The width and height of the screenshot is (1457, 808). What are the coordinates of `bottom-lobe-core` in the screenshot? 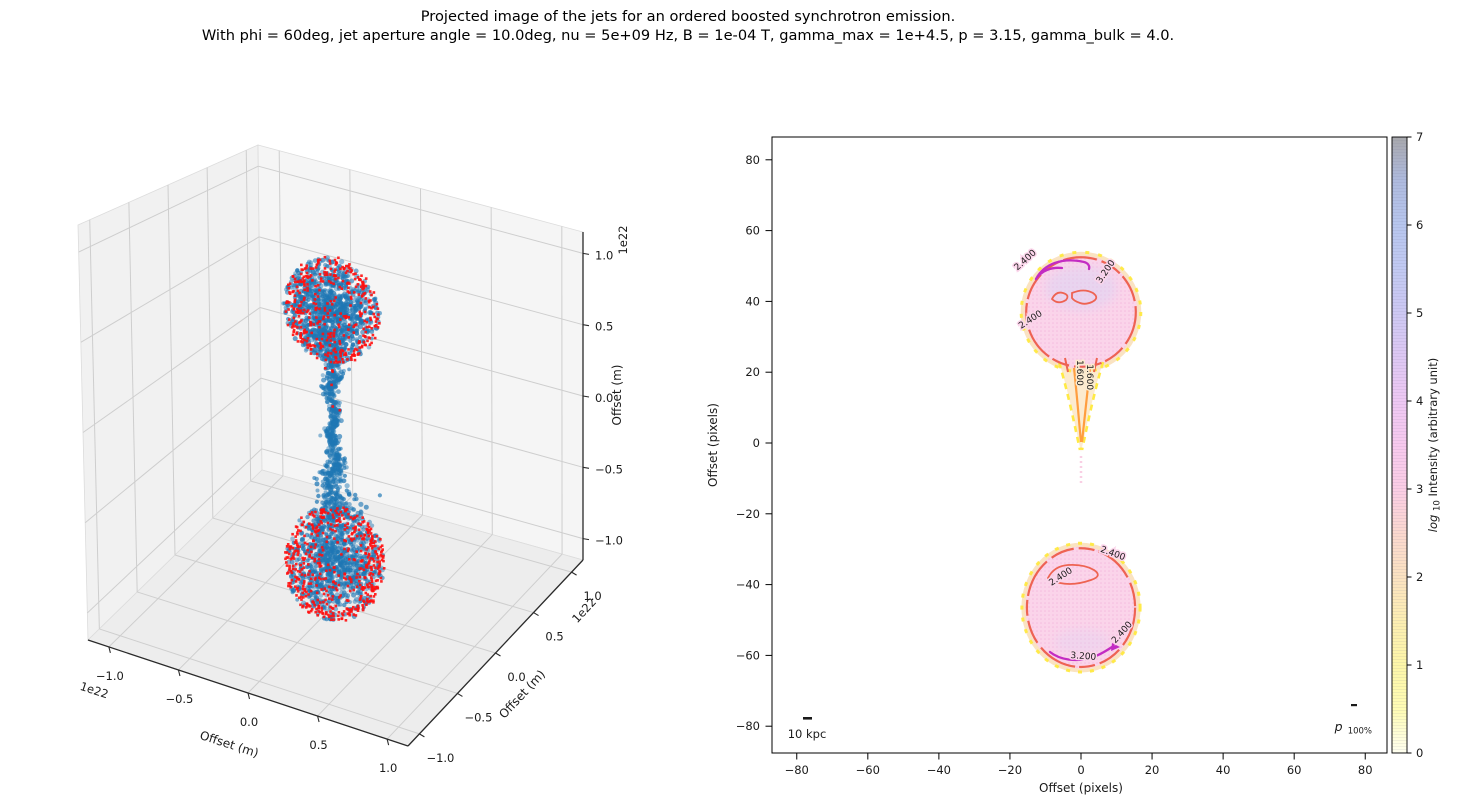 It's located at (1082, 642).